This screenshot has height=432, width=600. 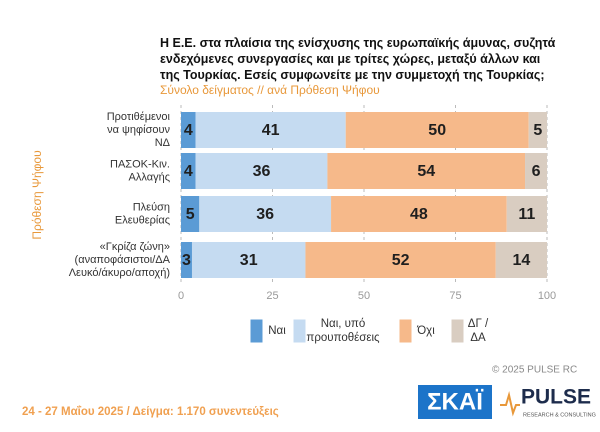 I want to click on copyright: © 2025 PULSE RC, so click(x=534, y=370).